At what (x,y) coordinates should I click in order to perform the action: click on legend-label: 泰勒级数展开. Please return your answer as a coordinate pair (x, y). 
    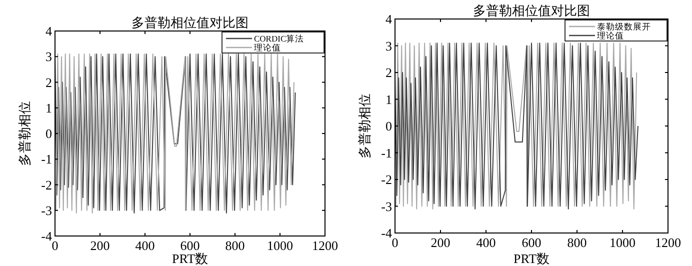
    Looking at the image, I should click on (624, 27).